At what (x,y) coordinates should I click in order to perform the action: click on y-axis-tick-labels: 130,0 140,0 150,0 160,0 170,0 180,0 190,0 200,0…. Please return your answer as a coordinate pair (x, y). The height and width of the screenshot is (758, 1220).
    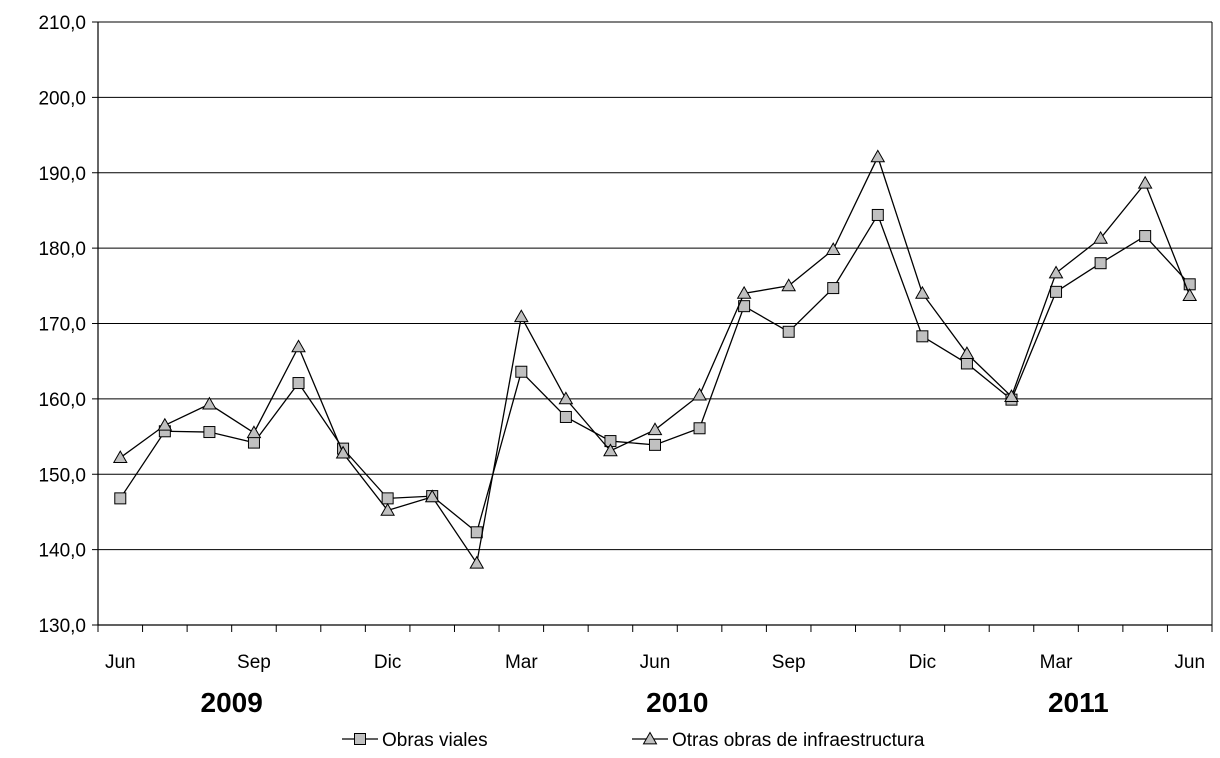
    Looking at the image, I should click on (62, 325).